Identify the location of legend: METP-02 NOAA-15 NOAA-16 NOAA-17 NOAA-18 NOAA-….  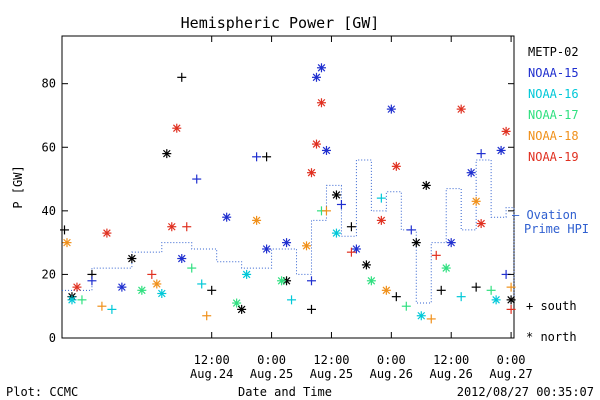
(550, 194).